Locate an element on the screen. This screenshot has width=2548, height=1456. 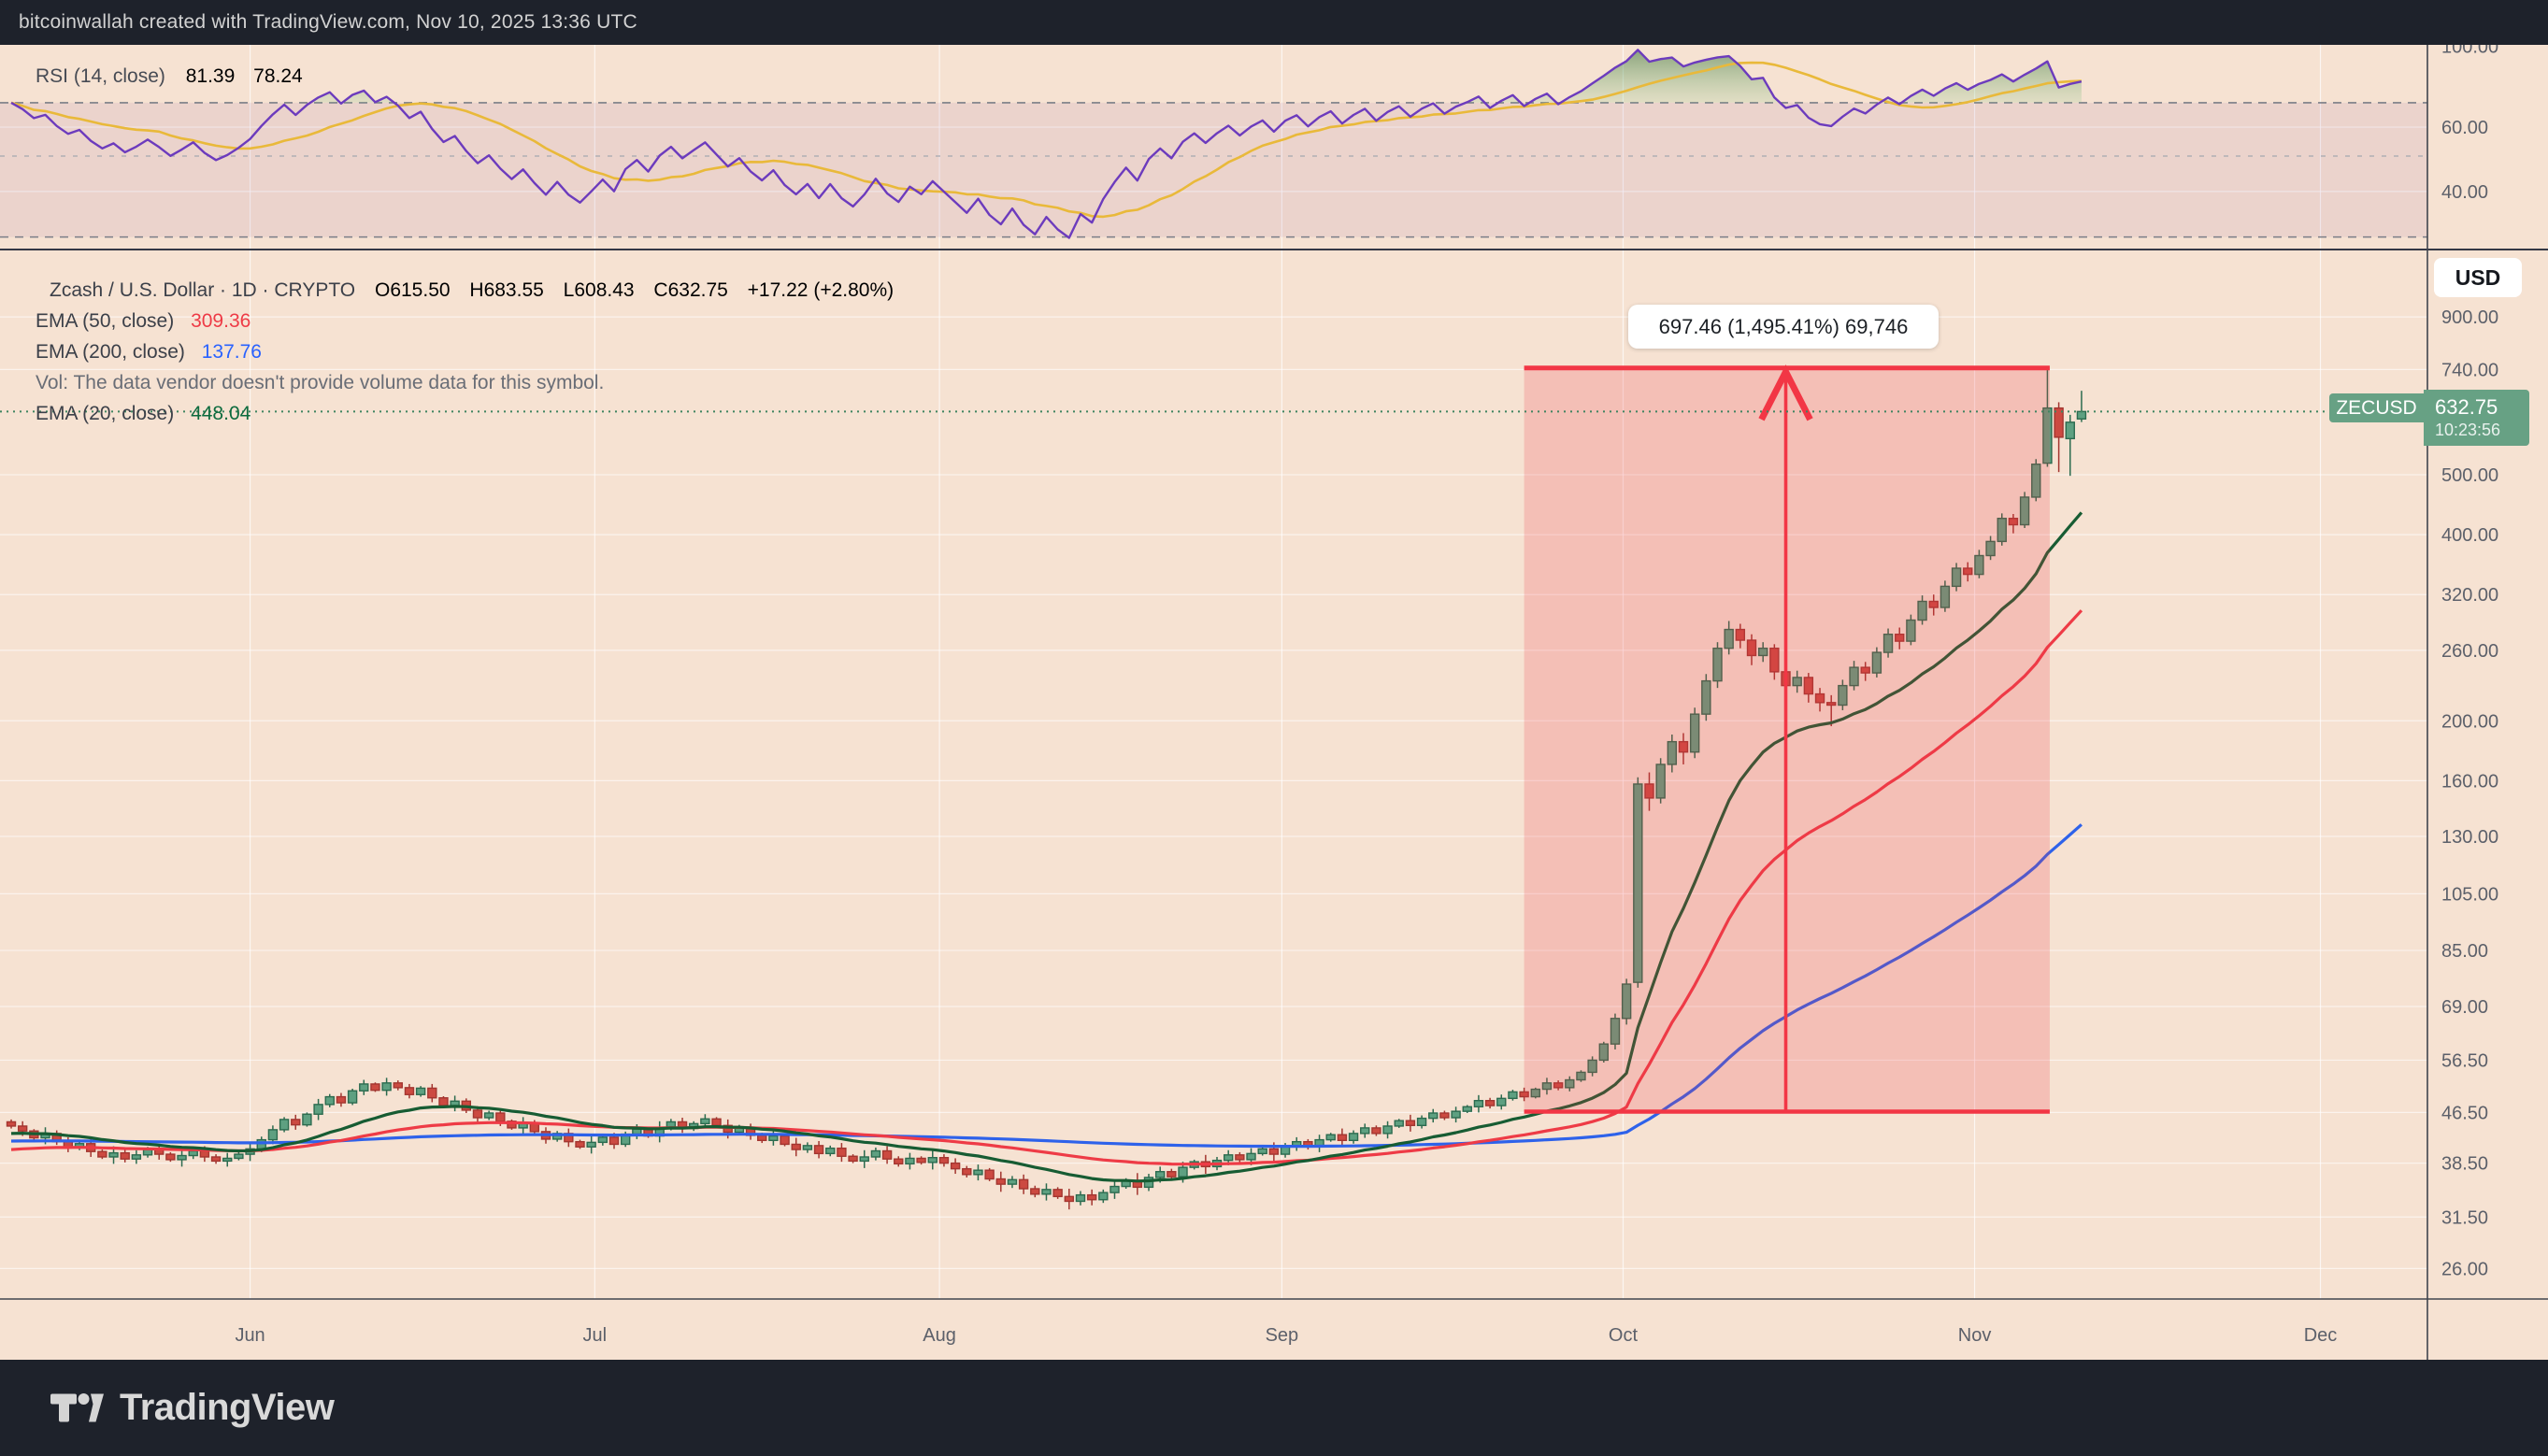
rsi-legend: RSI (14, close) 81.39 78.24 is located at coordinates (170, 76).